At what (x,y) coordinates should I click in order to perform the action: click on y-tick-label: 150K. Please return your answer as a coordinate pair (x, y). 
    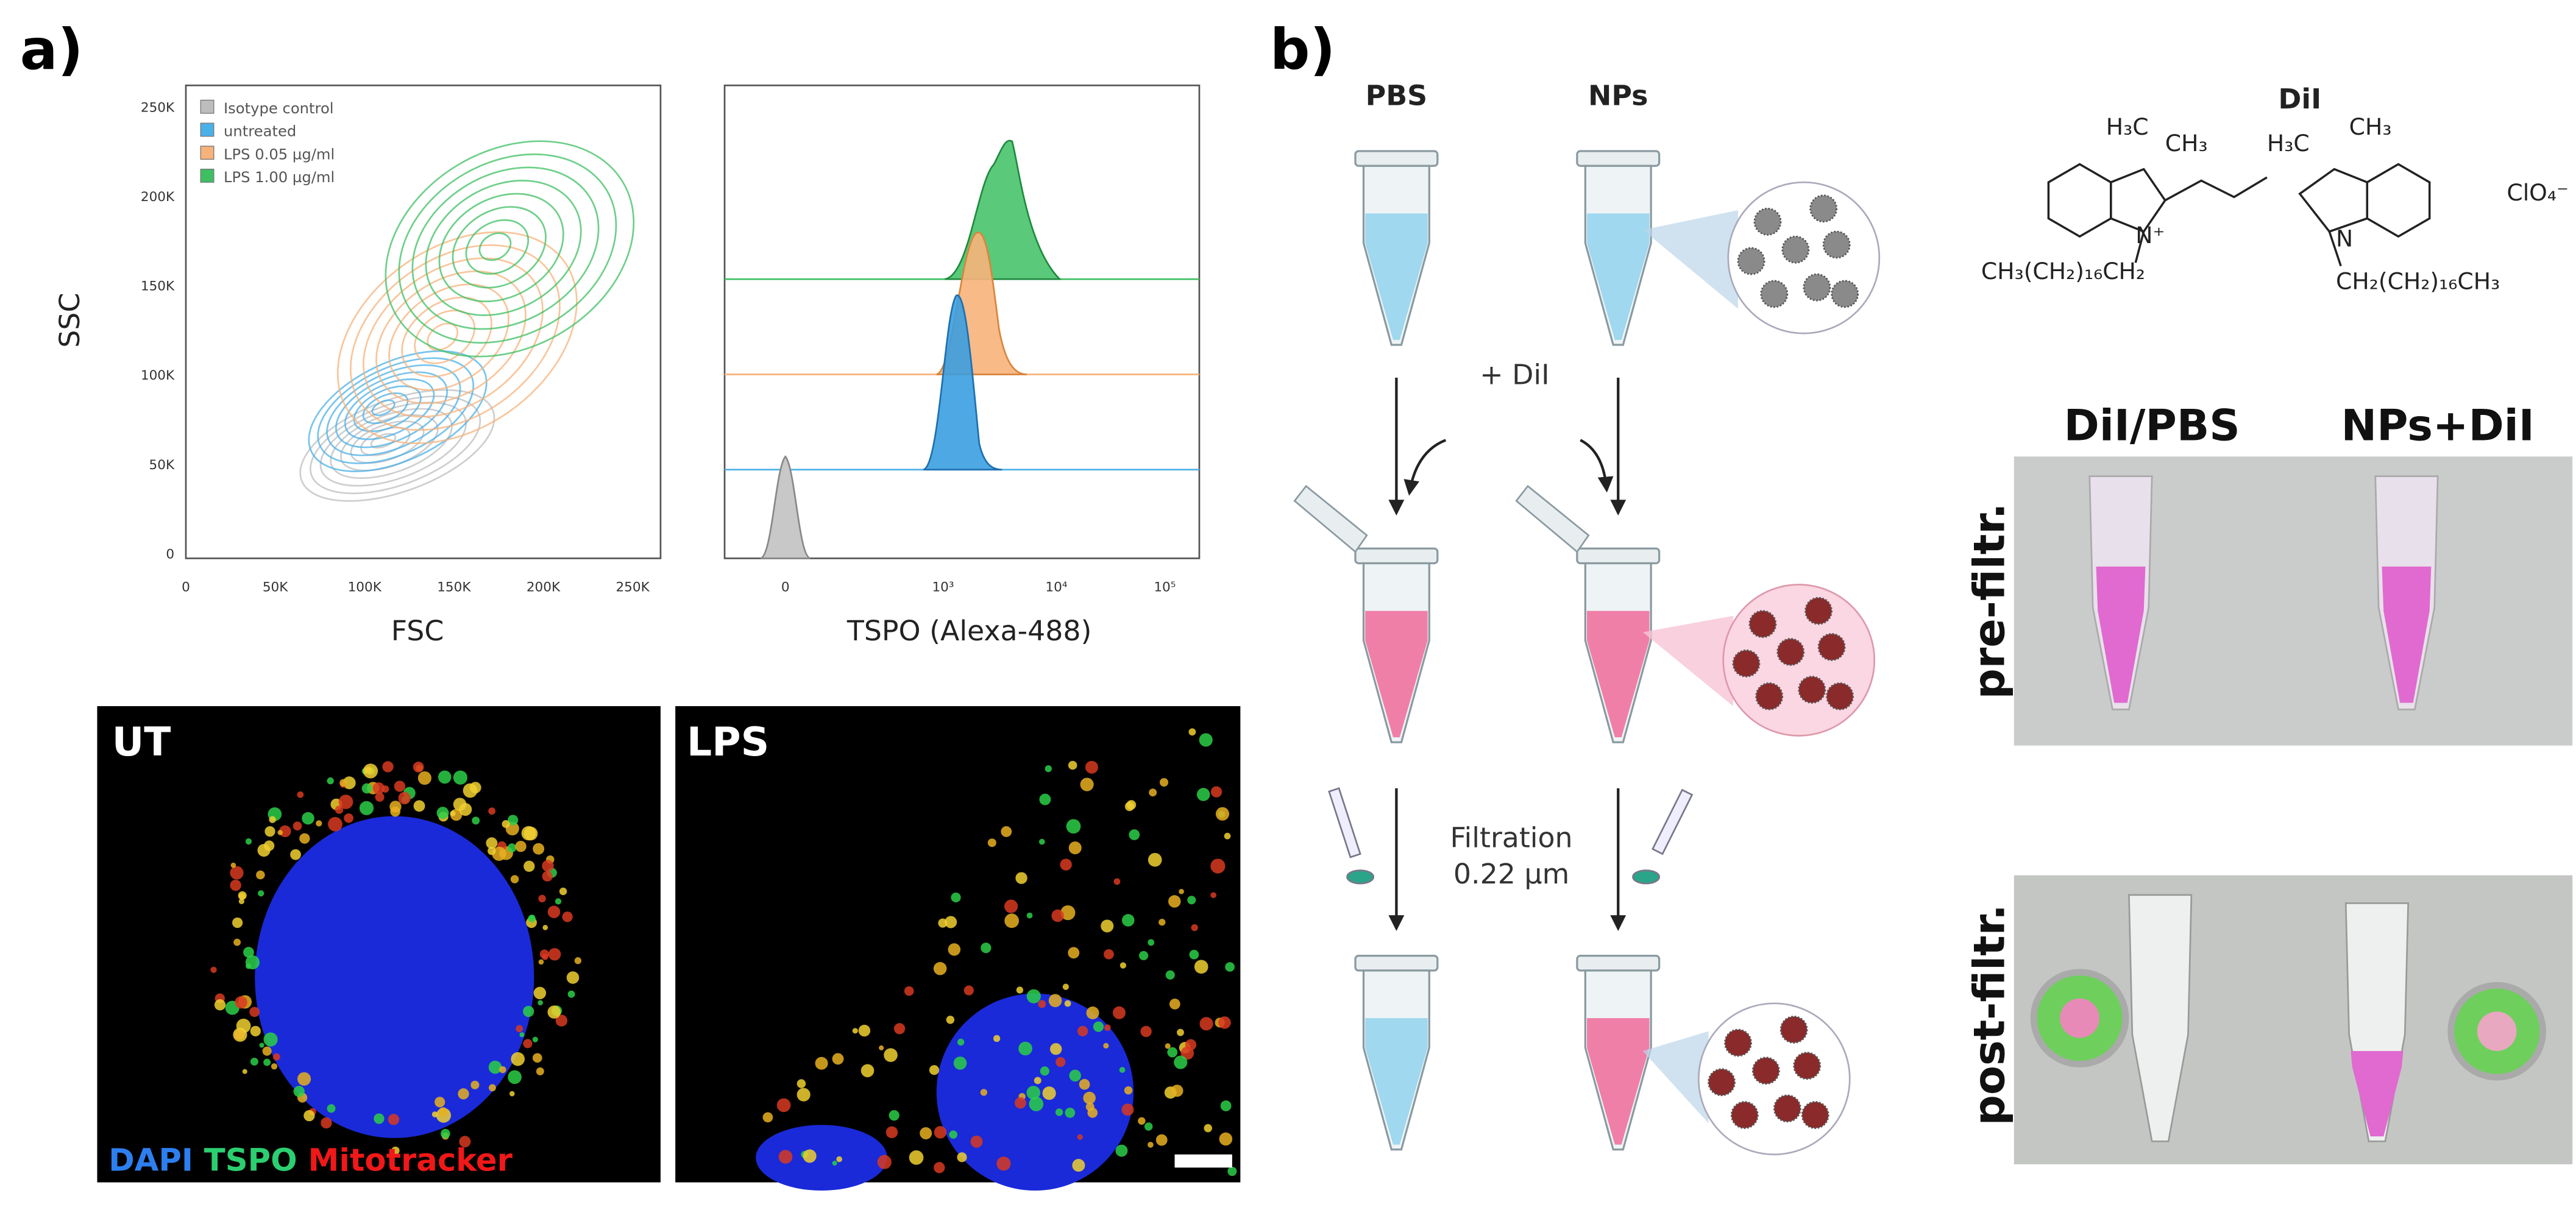
    Looking at the image, I should click on (158, 286).